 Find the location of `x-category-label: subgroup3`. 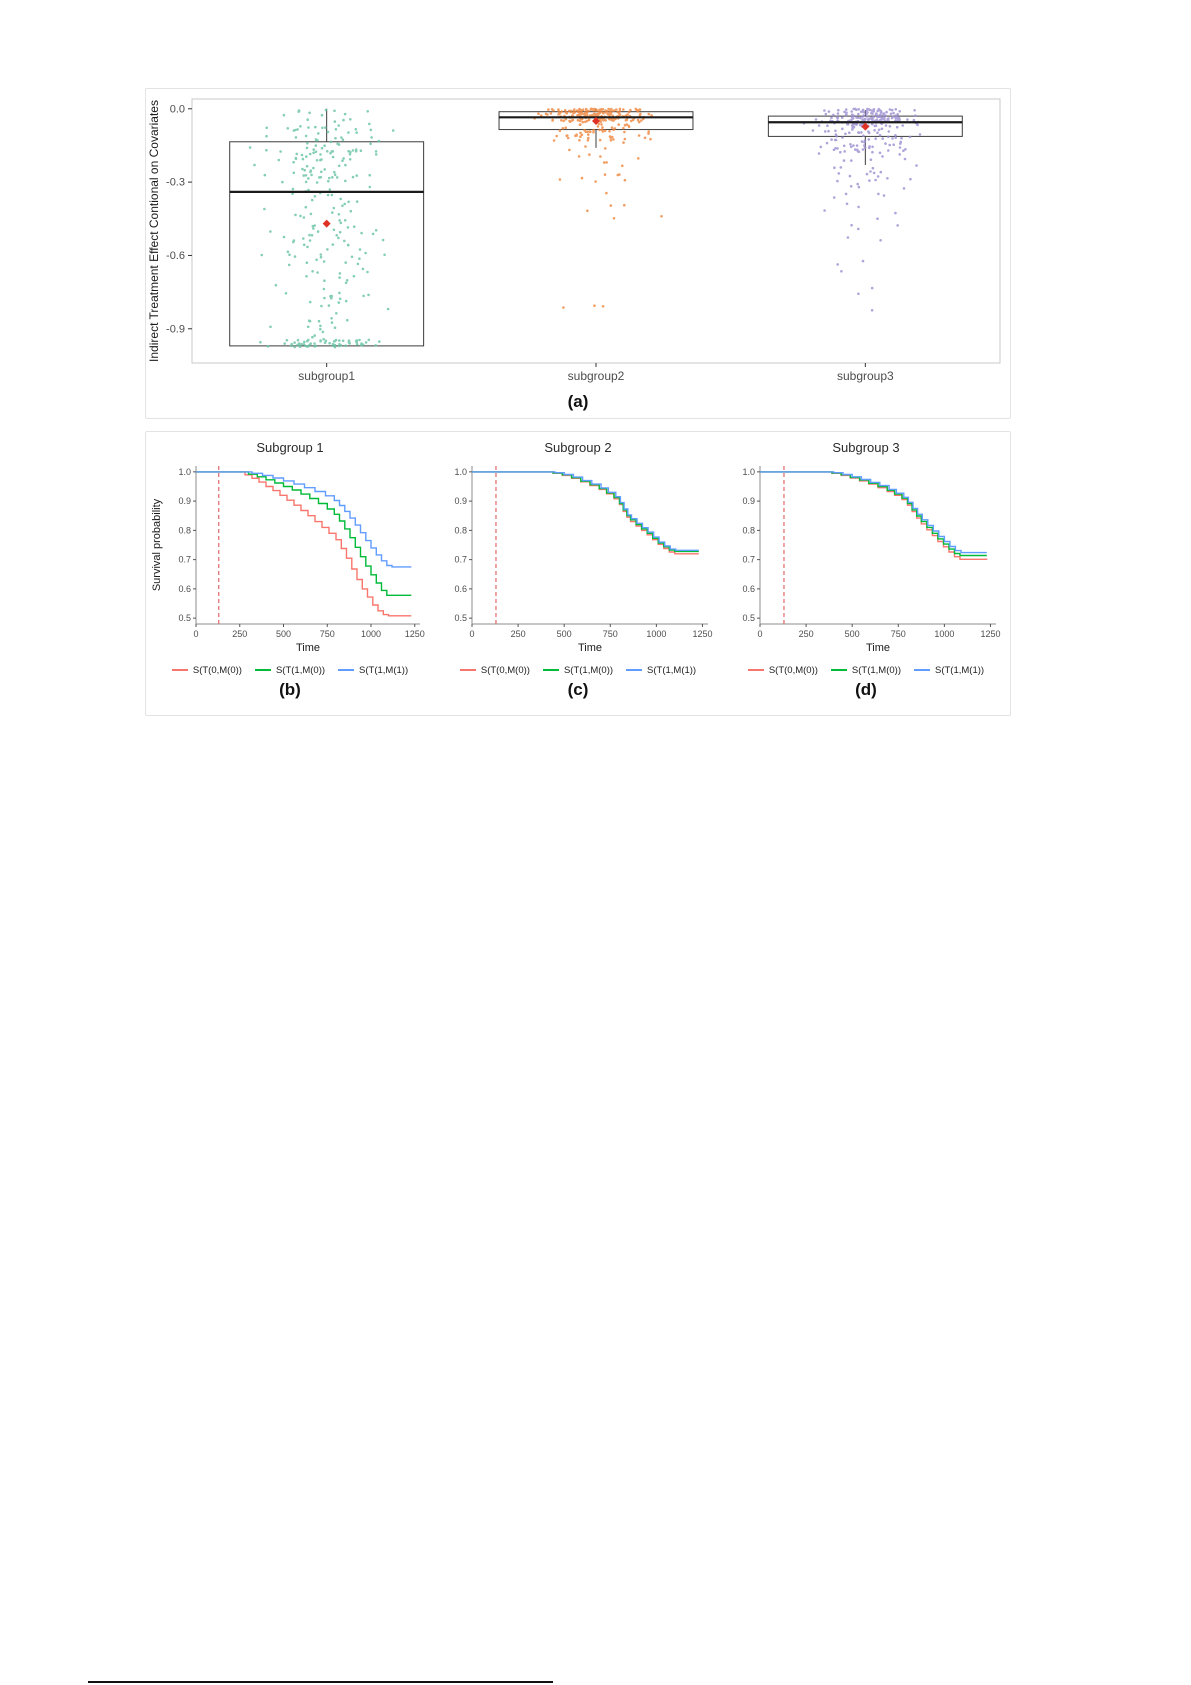

x-category-label: subgroup3 is located at coordinates (865, 376).